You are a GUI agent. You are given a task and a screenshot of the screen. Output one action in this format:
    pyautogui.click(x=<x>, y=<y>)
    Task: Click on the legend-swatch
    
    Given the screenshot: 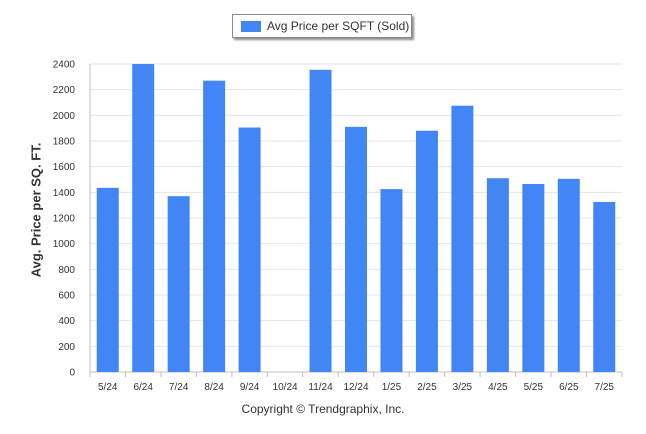 What is the action you would take?
    pyautogui.click(x=251, y=26)
    